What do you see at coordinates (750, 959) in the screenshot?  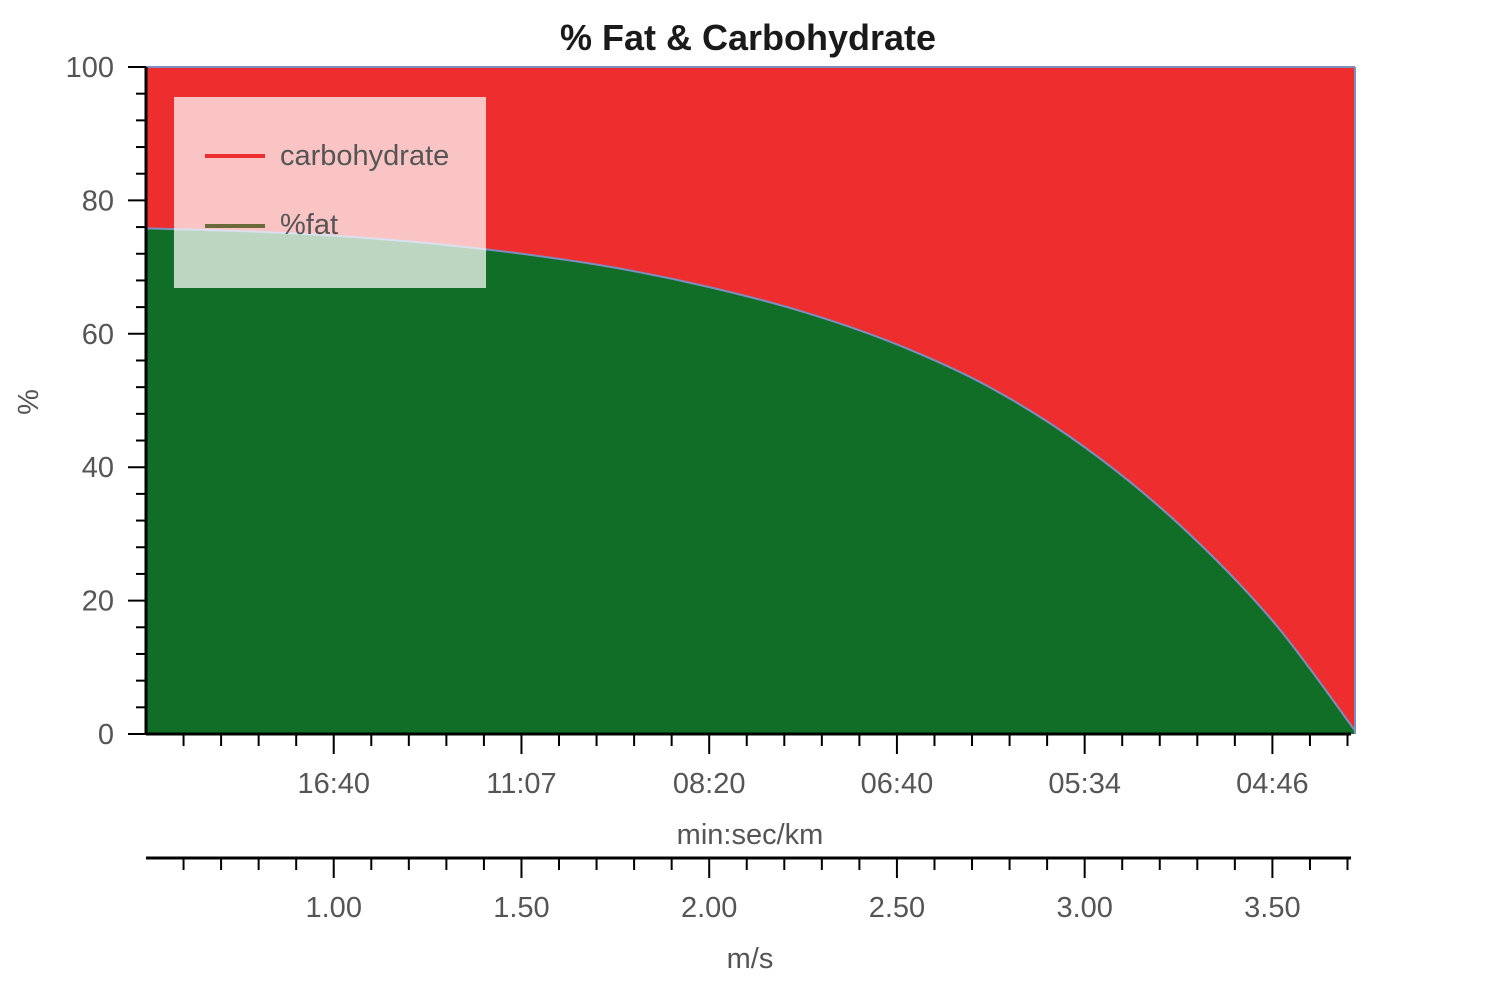 I see `x-axis-bottom-label: m/s` at bounding box center [750, 959].